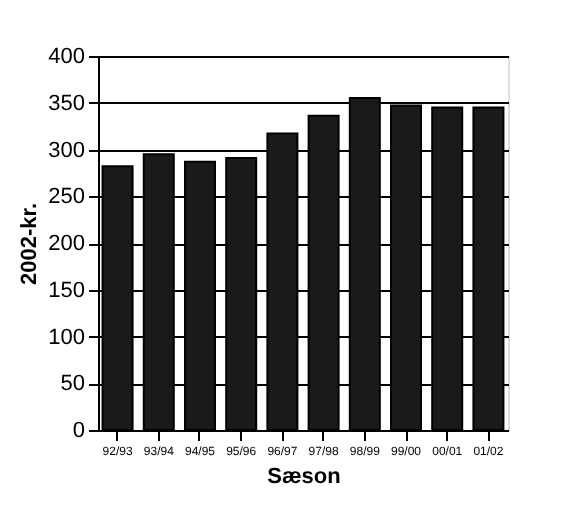  I want to click on y-tick-label: 300, so click(66, 150).